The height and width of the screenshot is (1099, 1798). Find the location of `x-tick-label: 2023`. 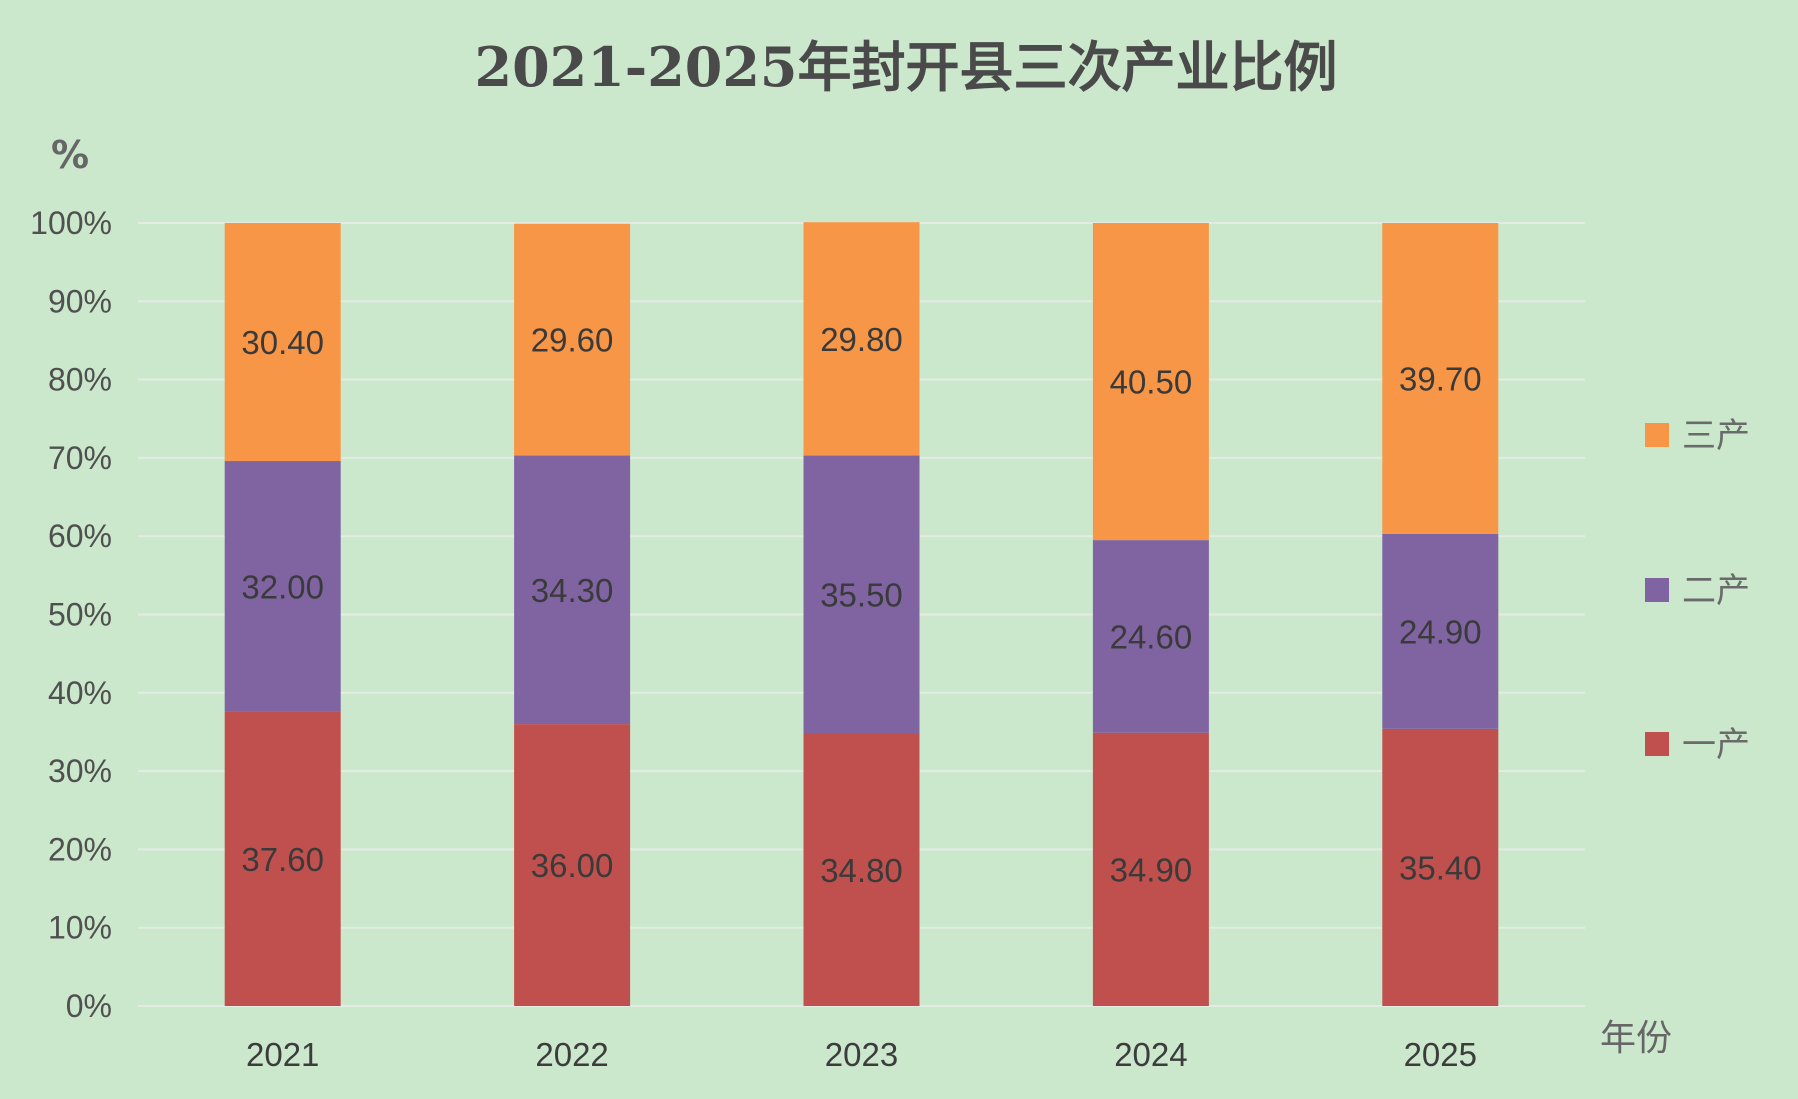

x-tick-label: 2023 is located at coordinates (861, 1054).